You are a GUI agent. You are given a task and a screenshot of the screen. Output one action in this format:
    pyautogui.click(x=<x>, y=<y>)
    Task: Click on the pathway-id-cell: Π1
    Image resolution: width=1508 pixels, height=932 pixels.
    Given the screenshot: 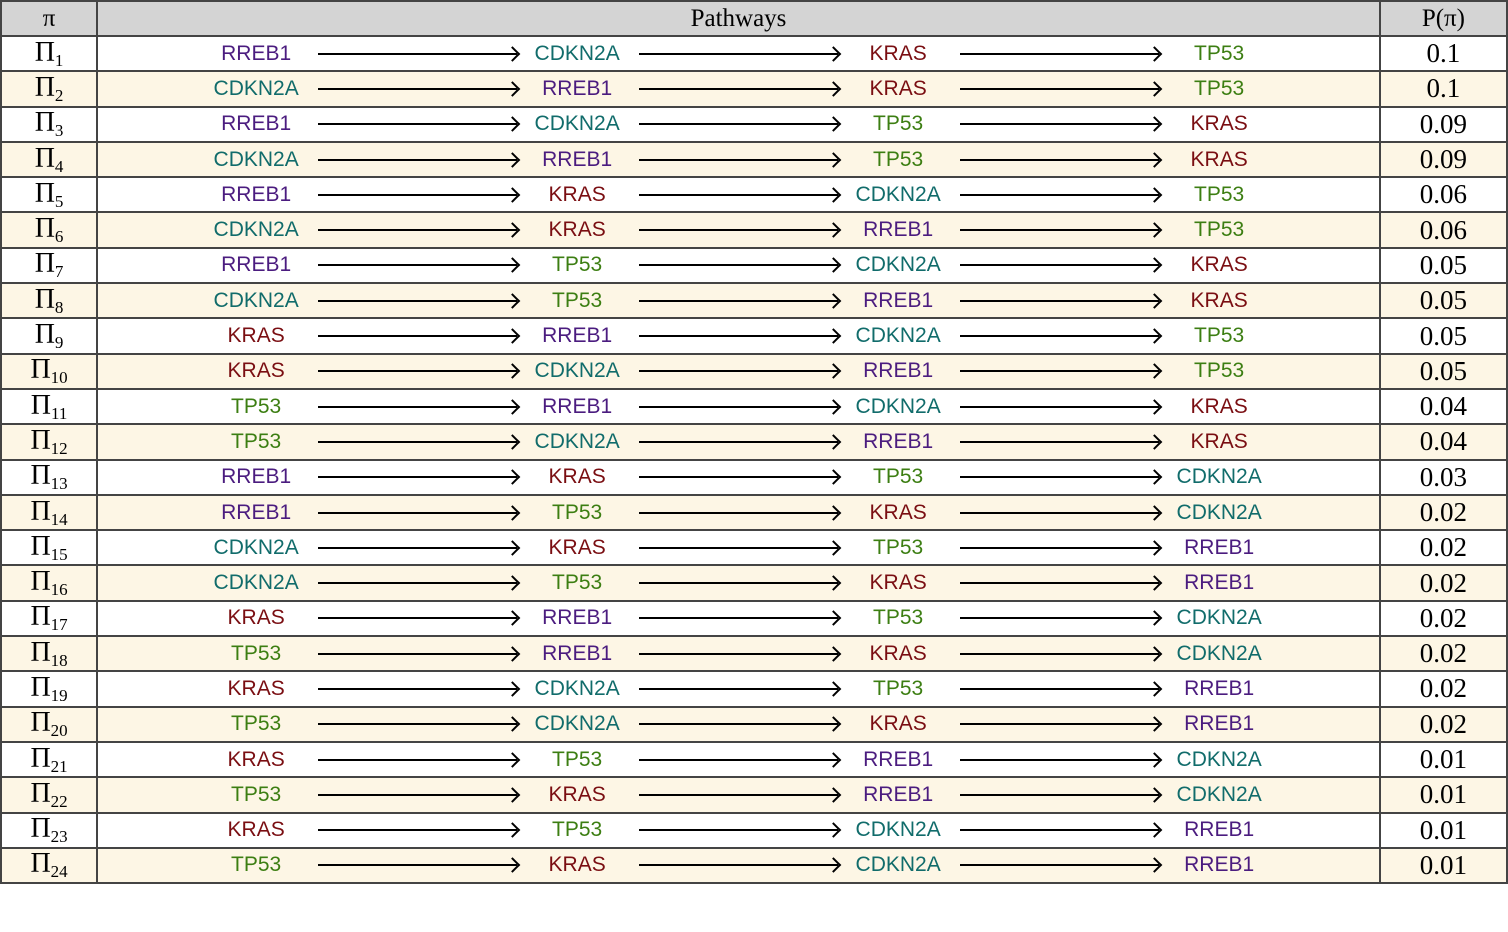 What is the action you would take?
    pyautogui.click(x=49, y=53)
    